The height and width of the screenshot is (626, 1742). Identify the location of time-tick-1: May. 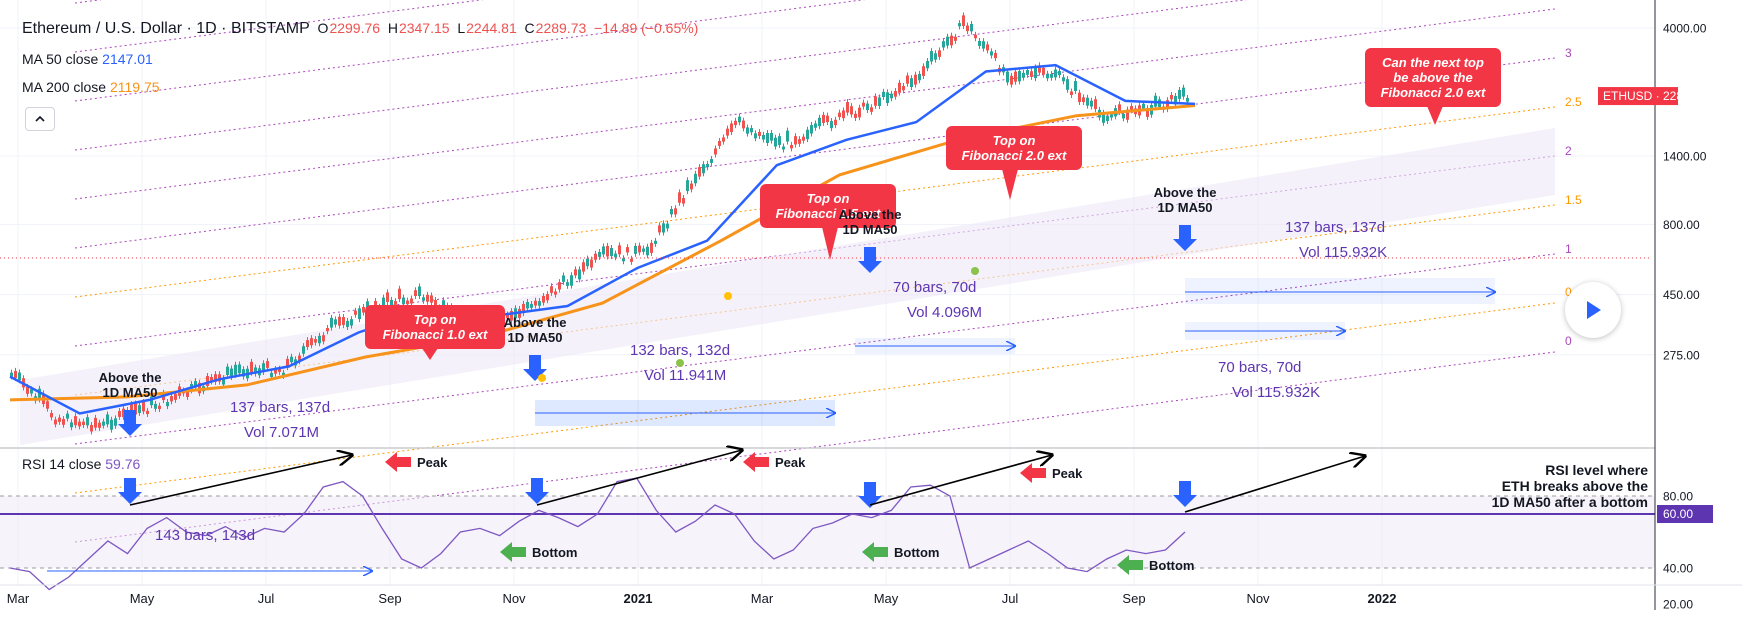
(142, 598).